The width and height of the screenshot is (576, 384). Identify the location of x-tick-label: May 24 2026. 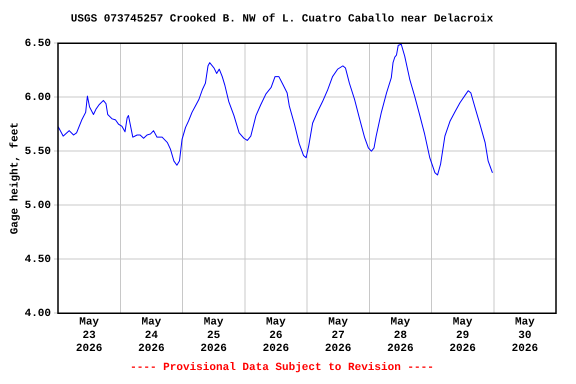
(151, 335).